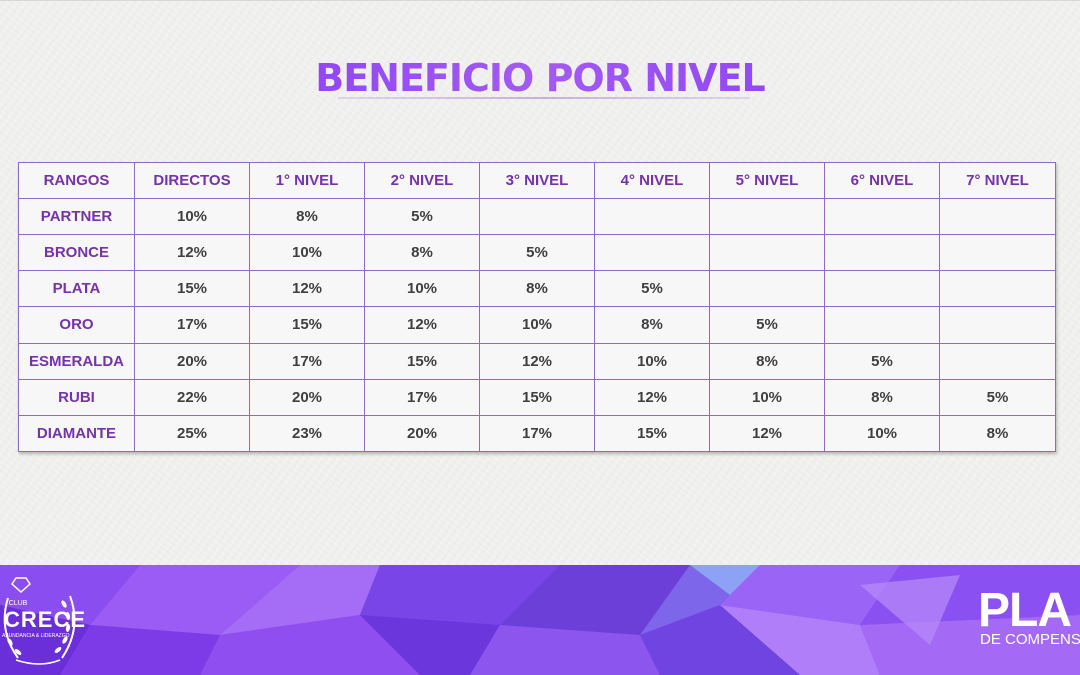  What do you see at coordinates (192, 433) in the screenshot?
I see `percent-cell: 25%` at bounding box center [192, 433].